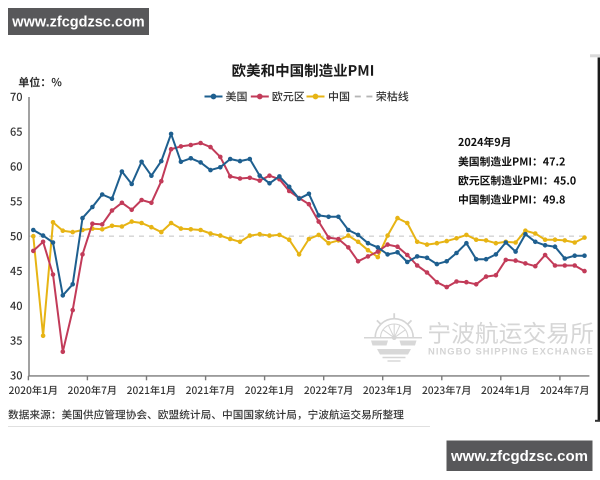  Describe the element at coordinates (511, 351) in the screenshot. I see `svg-text: NINGBO SHIPPING EXCHANGE` at that location.